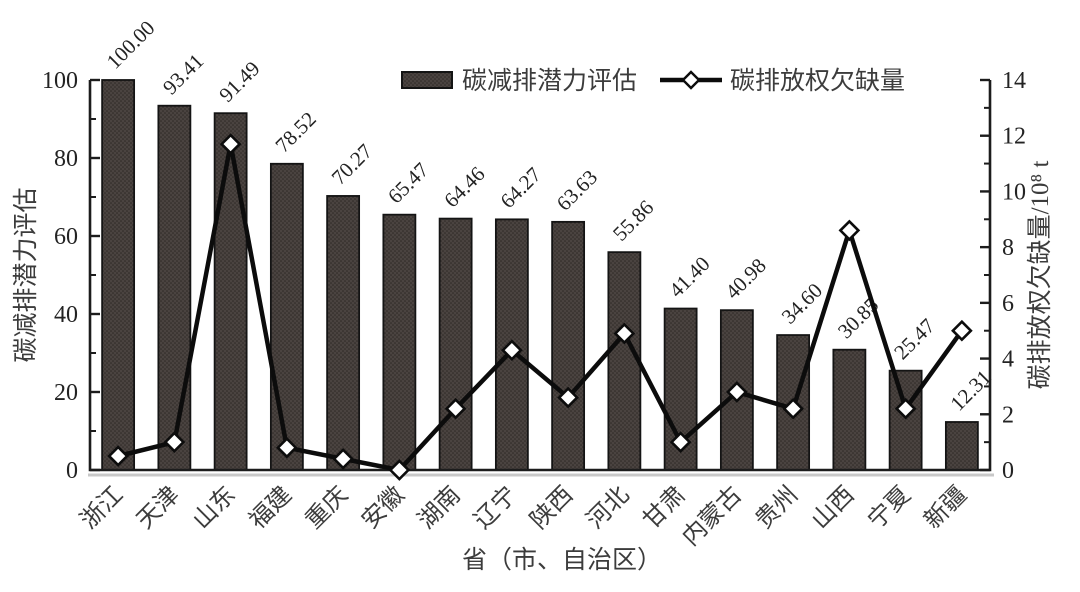 Image resolution: width=1080 pixels, height=592 pixels. What do you see at coordinates (26, 274) in the screenshot?
I see `left-axis-title: 碳减排潜力评估` at bounding box center [26, 274].